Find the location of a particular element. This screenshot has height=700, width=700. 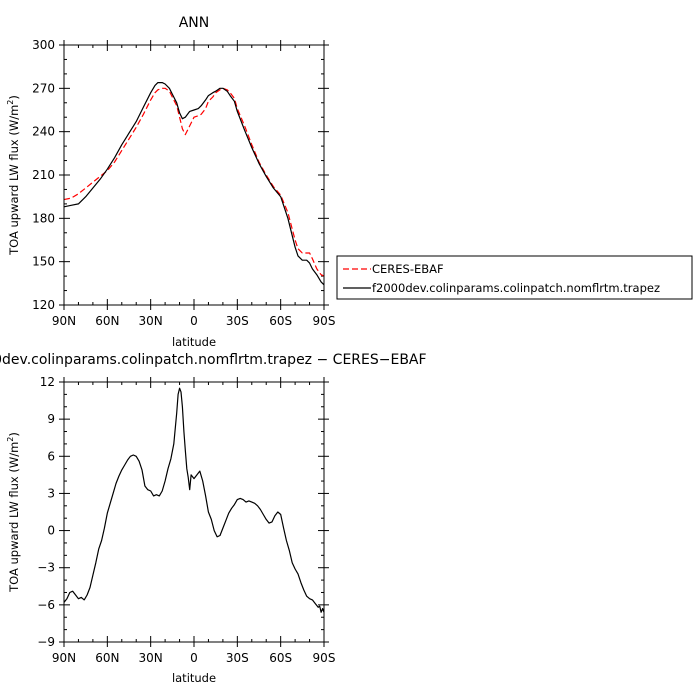

top-chart-title: ANN is located at coordinates (194, 23).